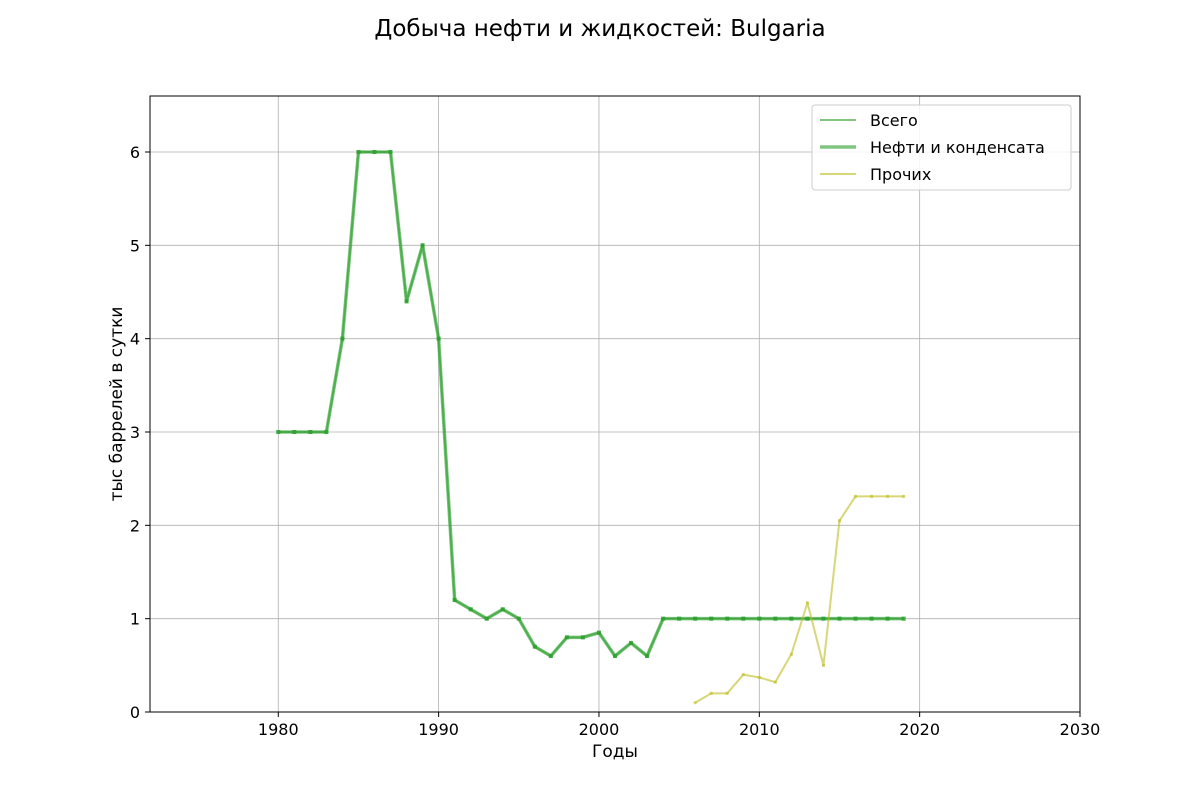  I want to click on x-tick-label: 2010, so click(759, 729).